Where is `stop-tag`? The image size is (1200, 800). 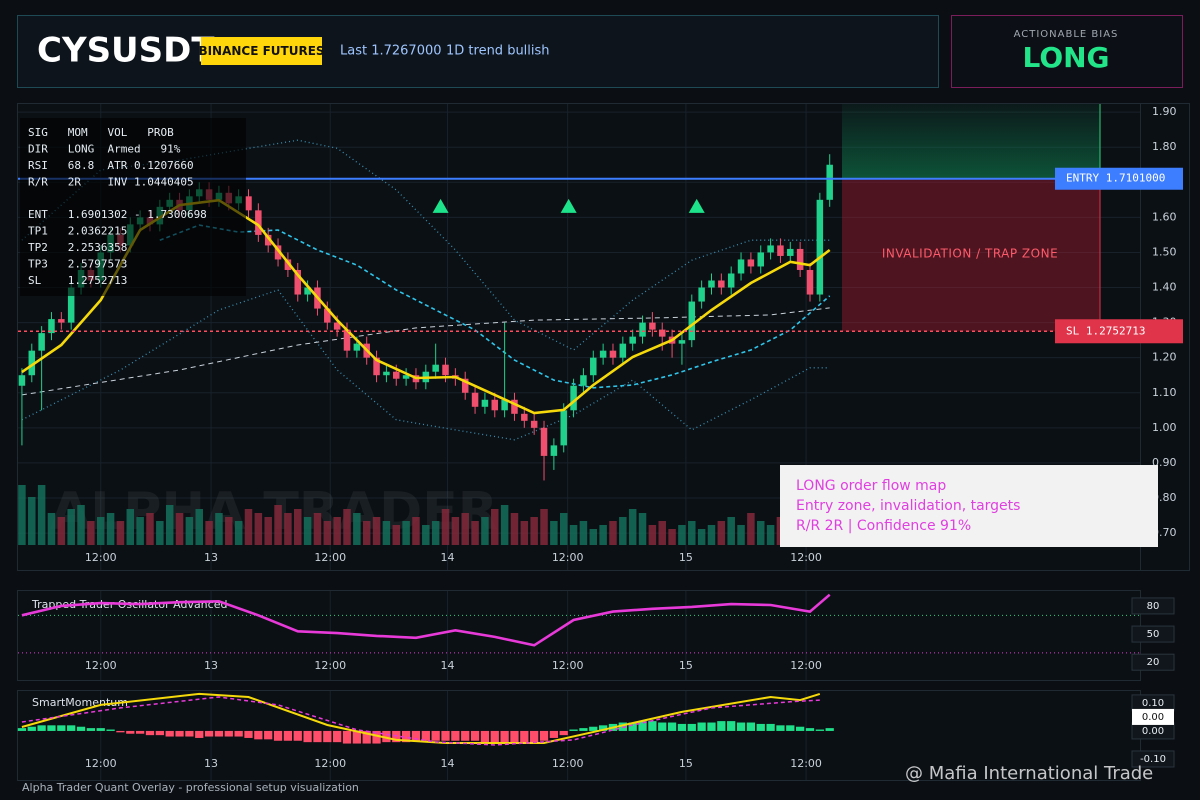
stop-tag is located at coordinates (1119, 331).